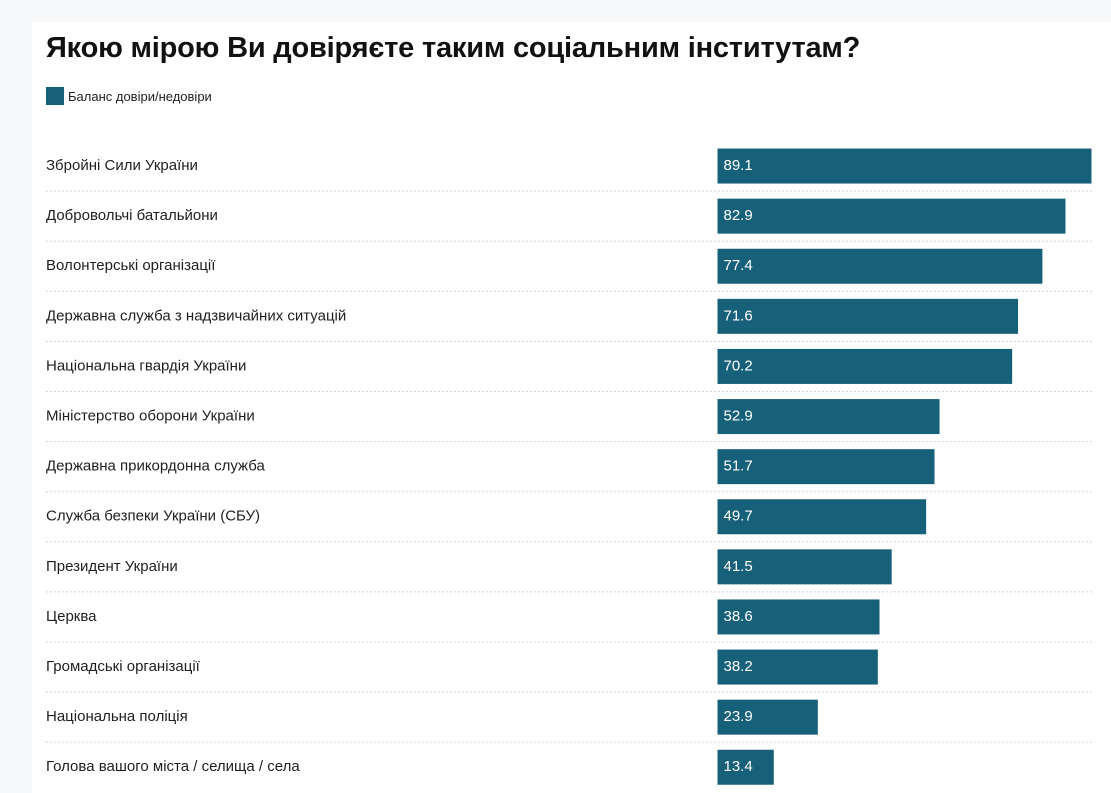 This screenshot has width=1111, height=793. Describe the element at coordinates (570, 220) in the screenshot. I see `bar-row: Добровольчі батальйони 82.9` at that location.